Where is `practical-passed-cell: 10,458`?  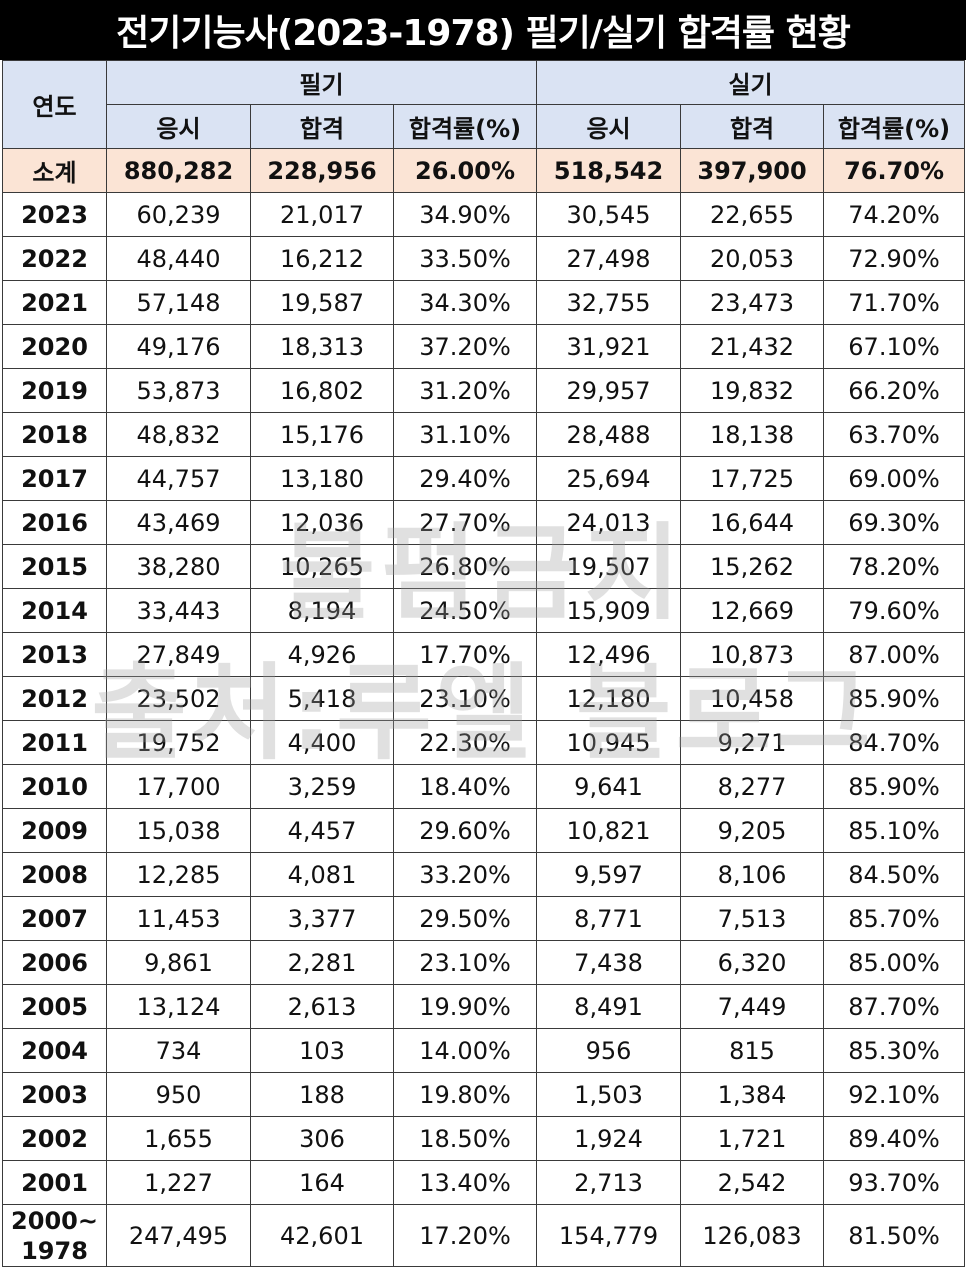
practical-passed-cell: 10,458 is located at coordinates (752, 698).